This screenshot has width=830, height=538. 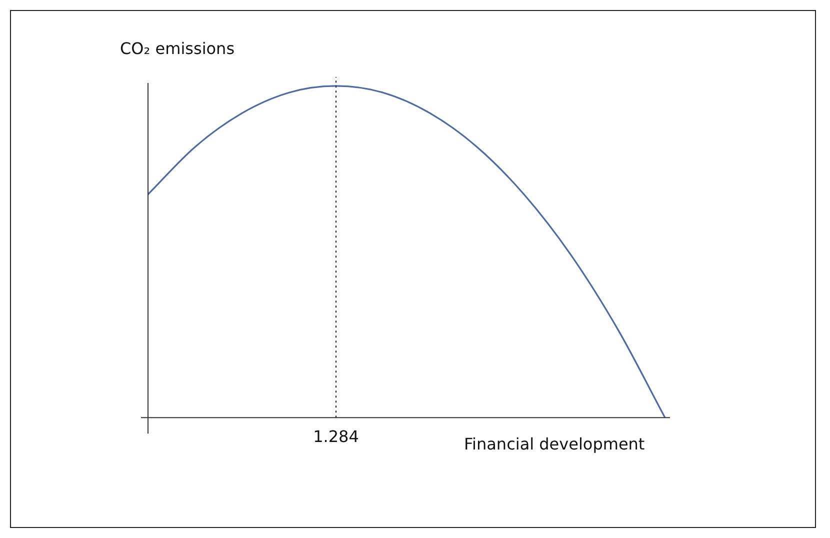 What do you see at coordinates (177, 48) in the screenshot?
I see `y-axis-title: CO₂ emissions` at bounding box center [177, 48].